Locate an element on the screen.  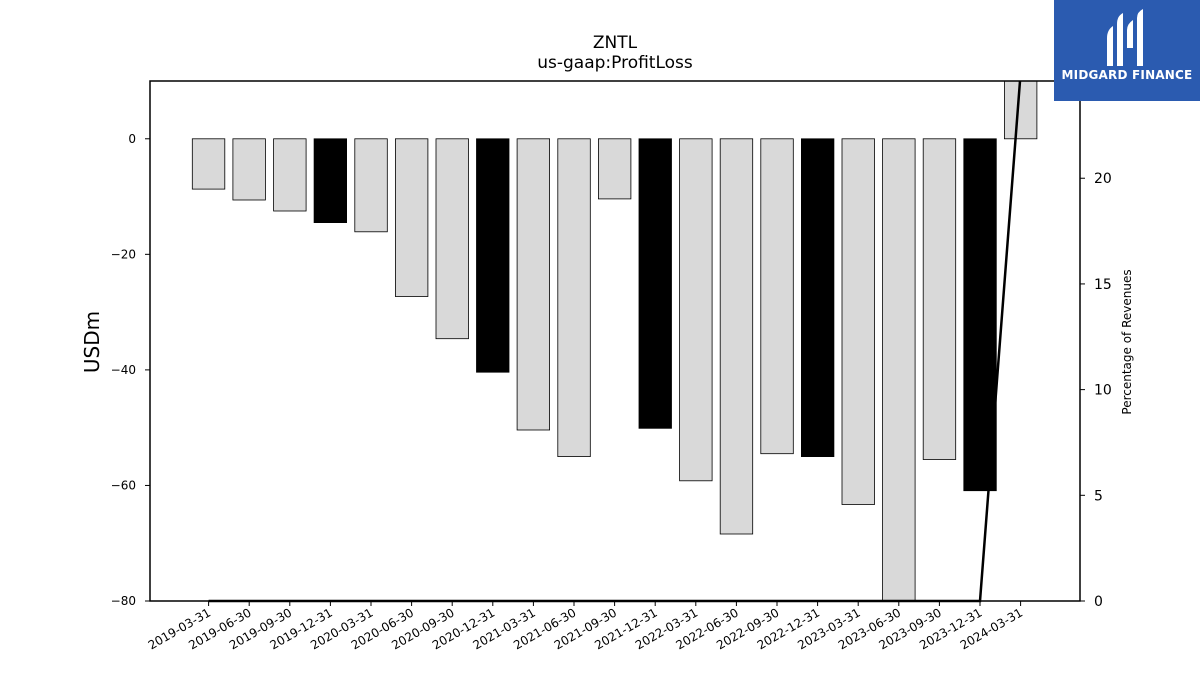
right-tick-label: 10 is located at coordinates (1103, 391).